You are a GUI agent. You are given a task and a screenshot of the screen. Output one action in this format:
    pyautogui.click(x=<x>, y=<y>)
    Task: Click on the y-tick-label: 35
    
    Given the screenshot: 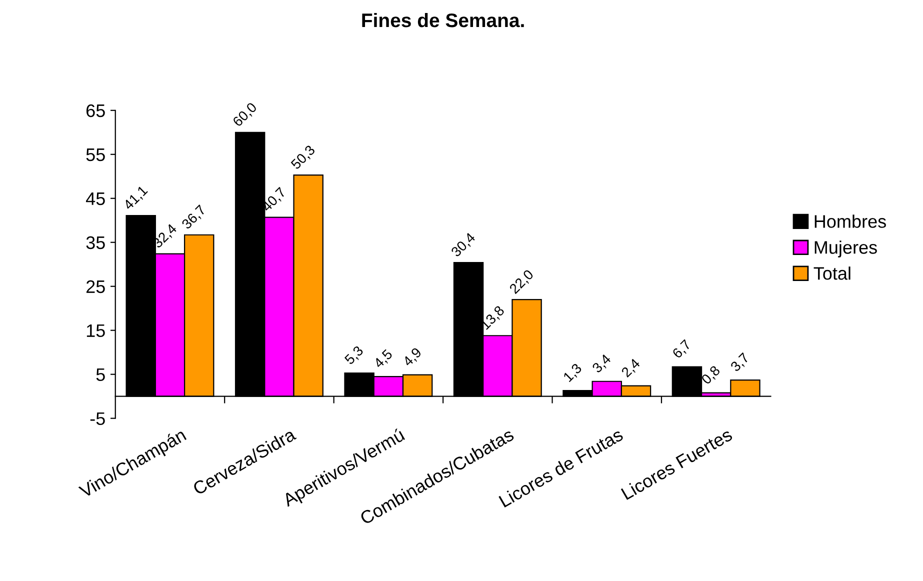 What is the action you would take?
    pyautogui.click(x=95, y=243)
    